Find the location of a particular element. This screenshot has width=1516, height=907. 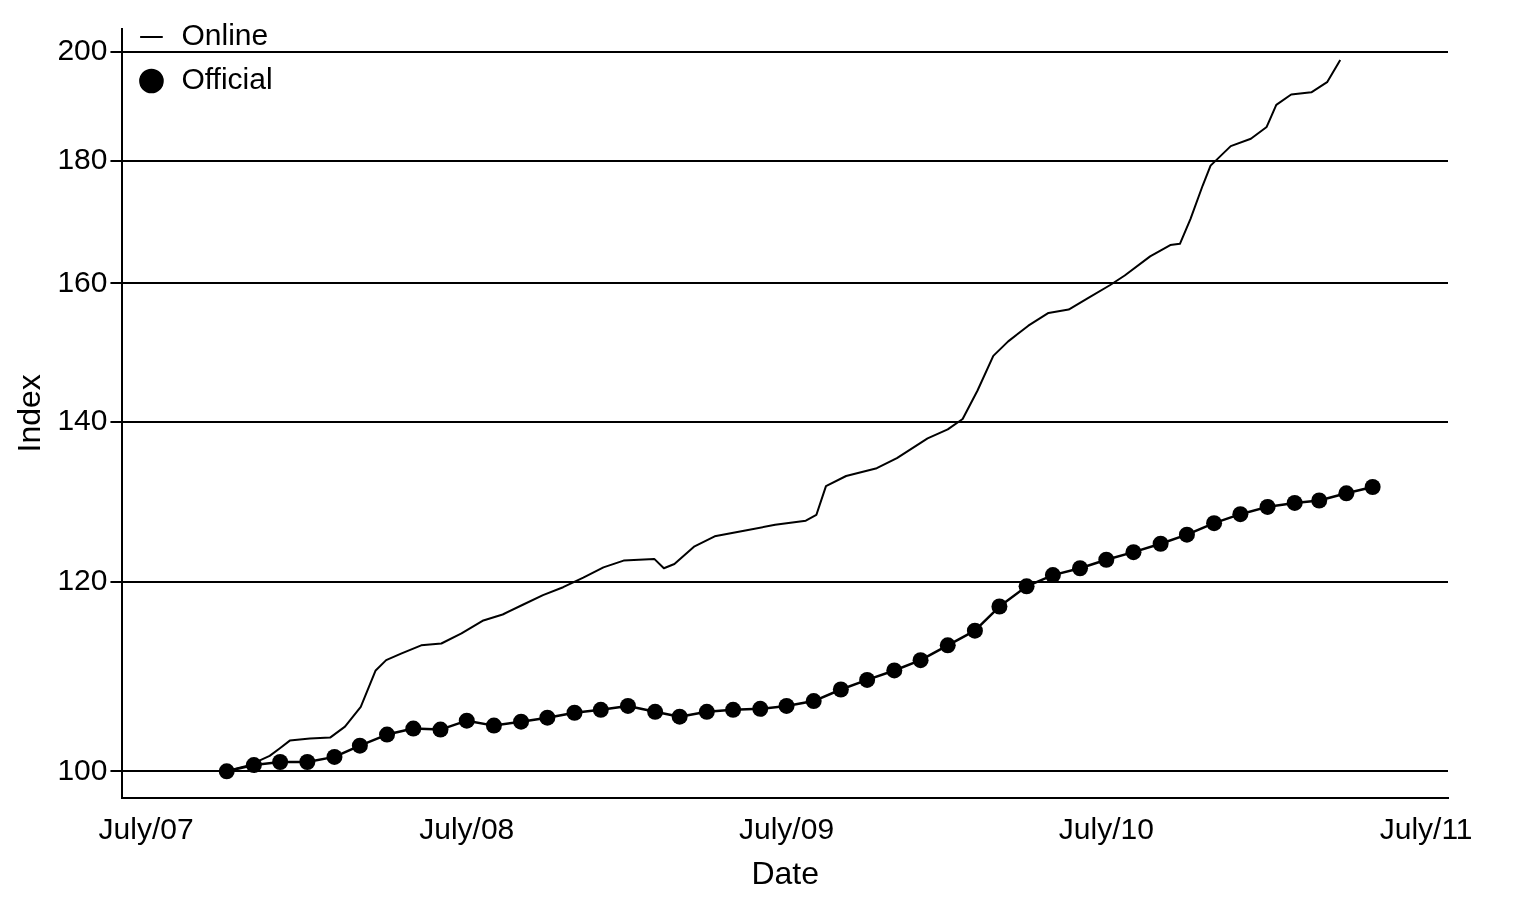

x-tick-label: July/07 is located at coordinates (146, 828).